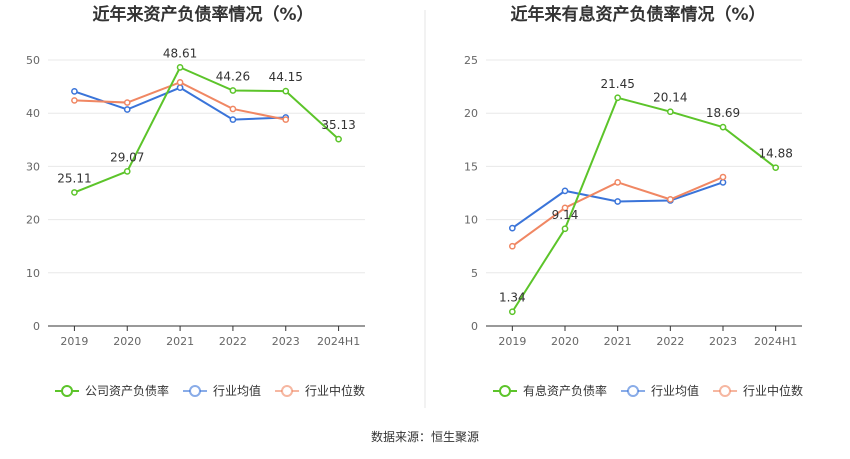 This screenshot has width=850, height=459. What do you see at coordinates (565, 215) in the screenshot?
I see `data-label: 9.14` at bounding box center [565, 215].